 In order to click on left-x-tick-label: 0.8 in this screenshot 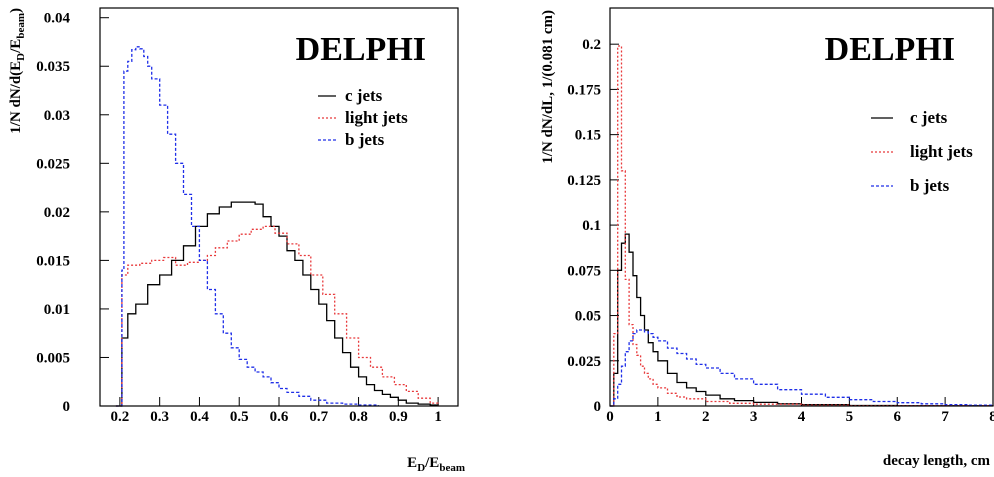, I will do `click(358, 417)`.